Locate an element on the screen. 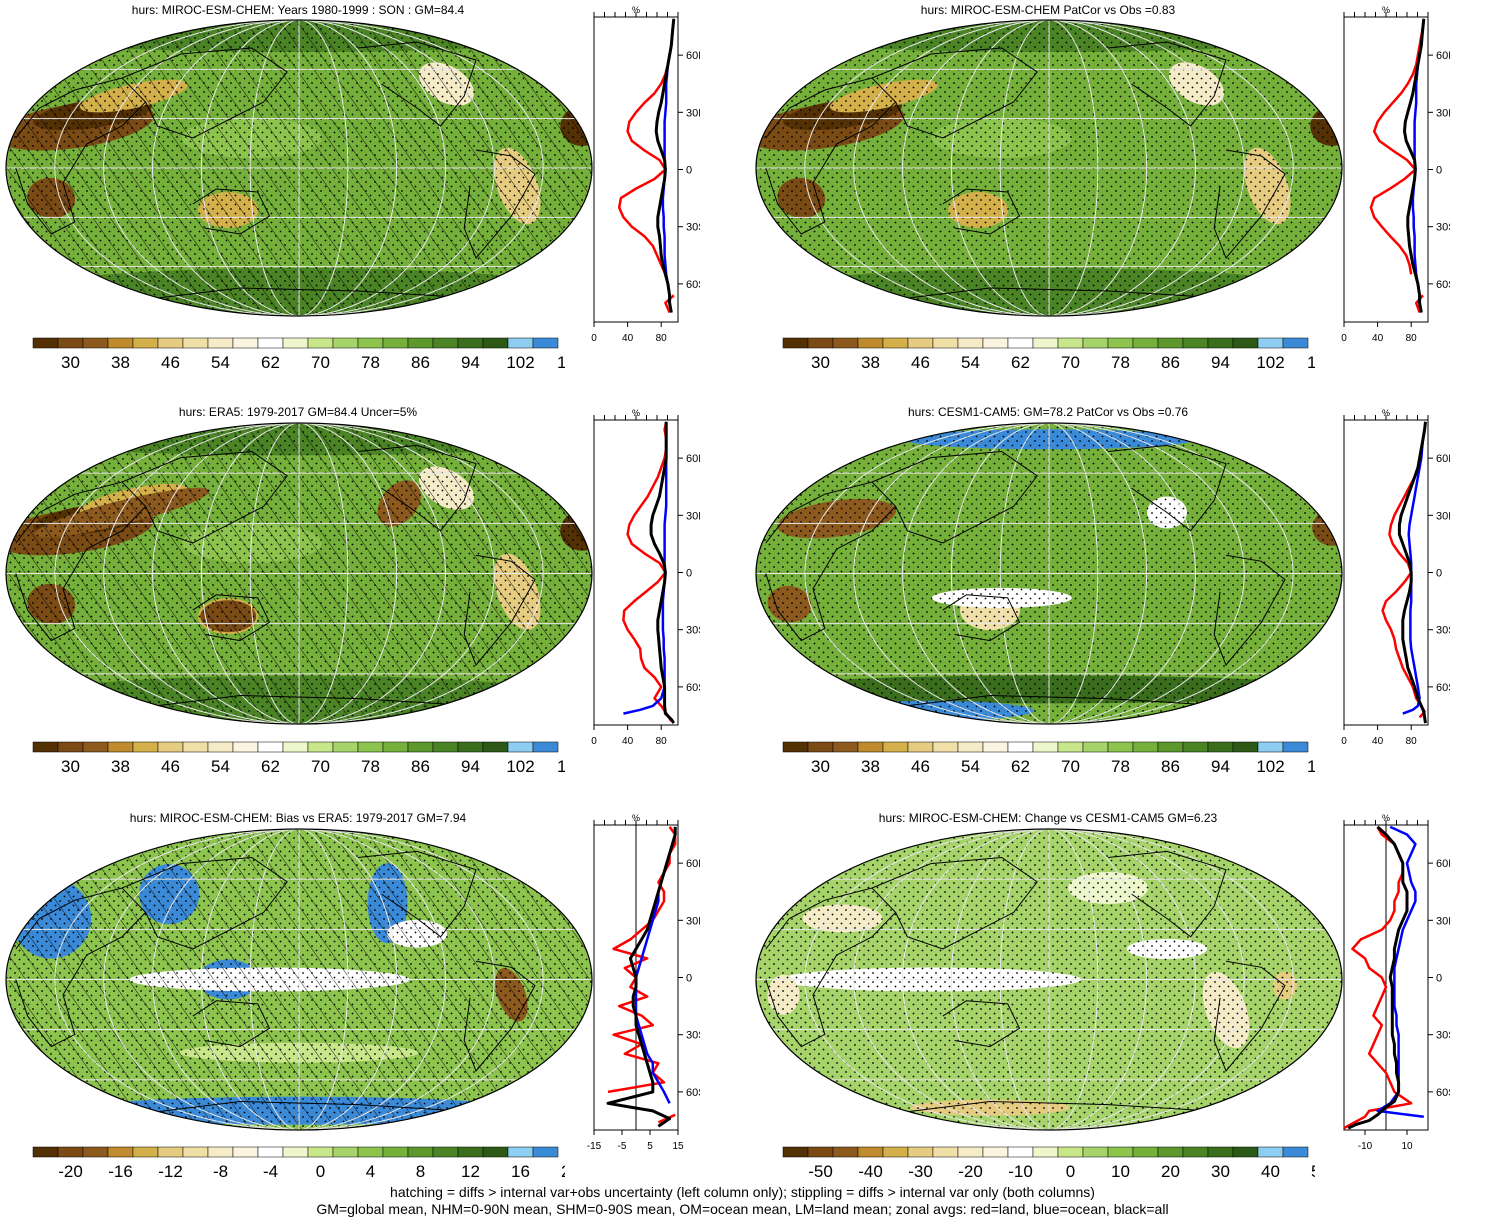 The width and height of the screenshot is (1485, 1218). zonal-x-tick-label: 80 is located at coordinates (662, 741).